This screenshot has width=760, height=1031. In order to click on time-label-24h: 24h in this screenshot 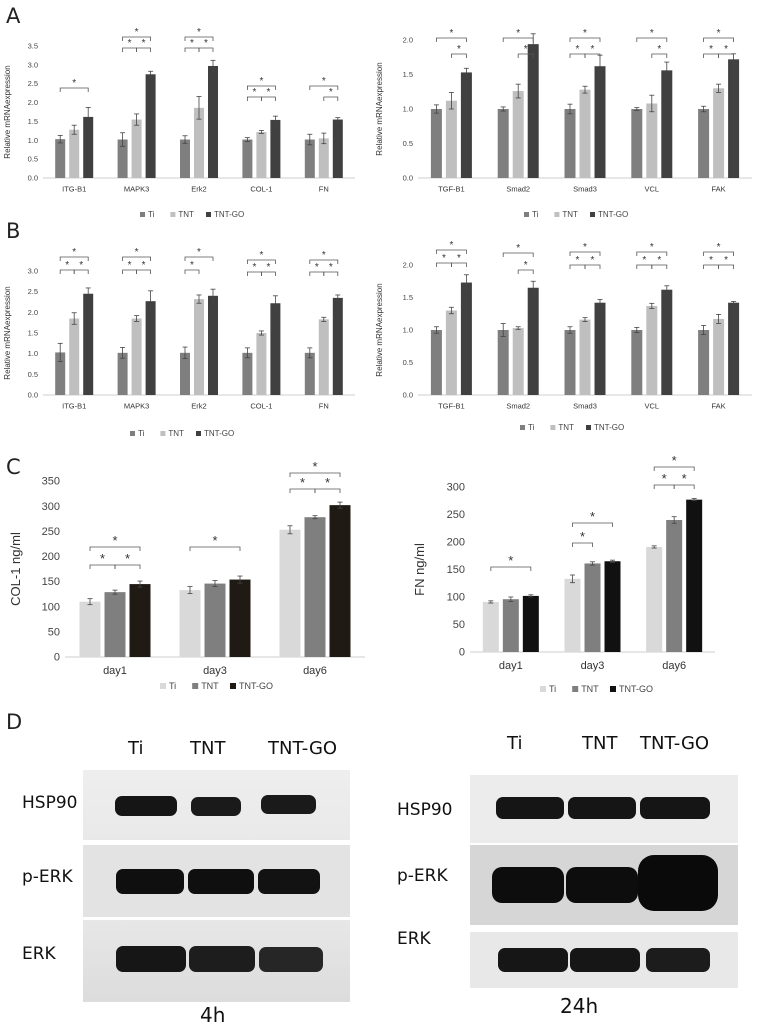, I will do `click(579, 1006)`.